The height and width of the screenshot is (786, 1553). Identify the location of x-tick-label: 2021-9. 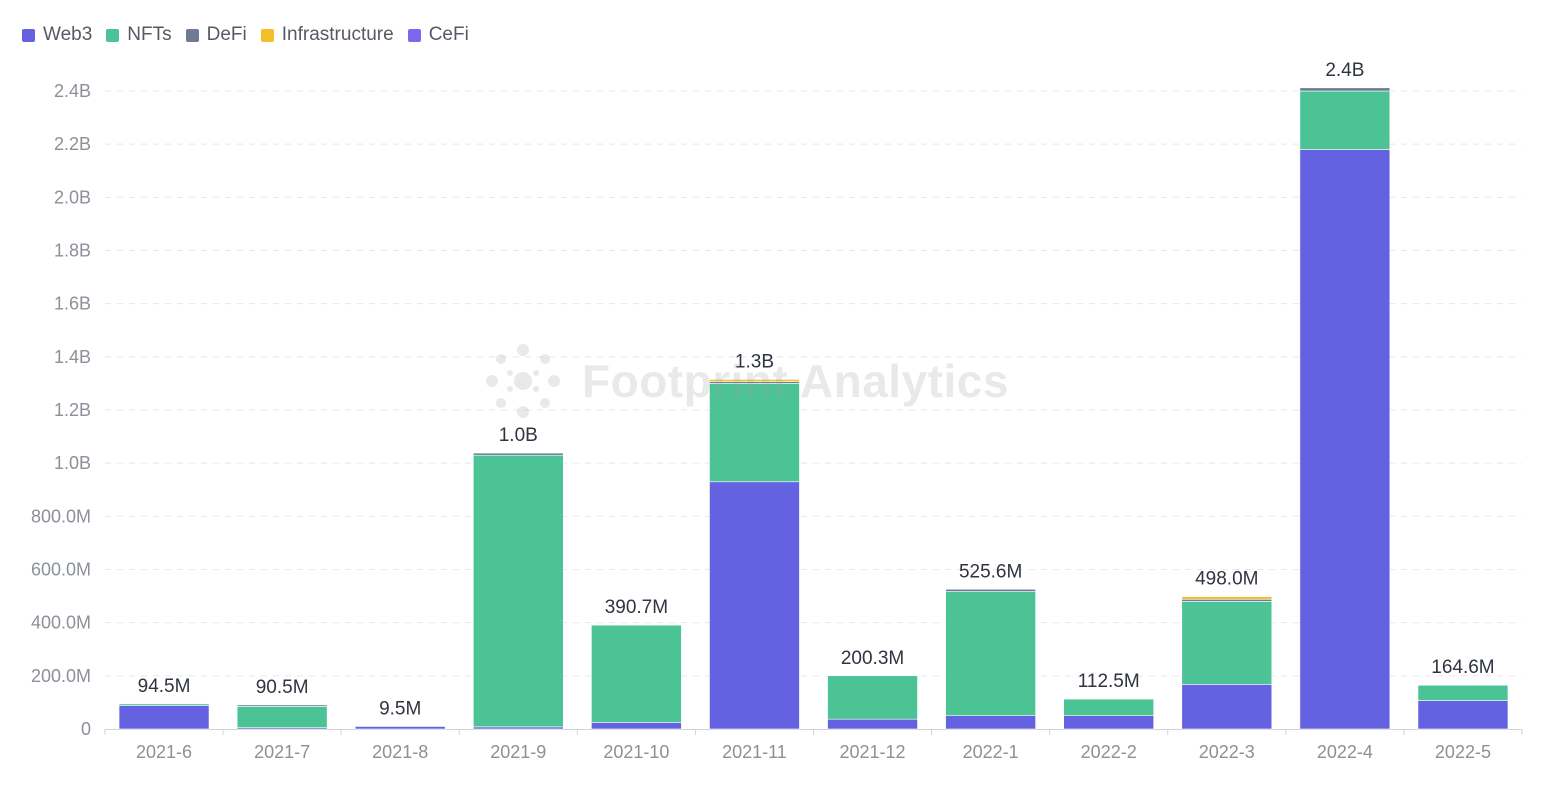
(518, 752).